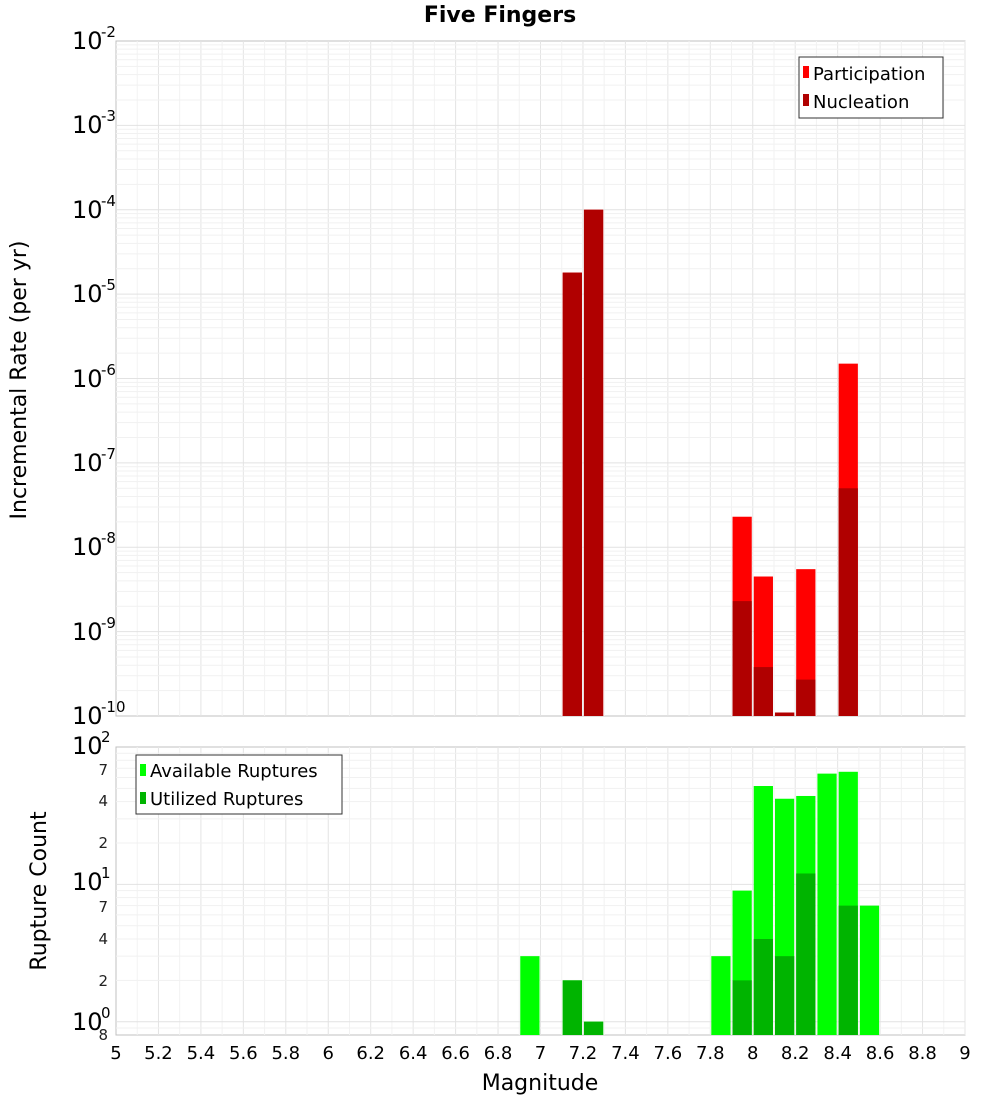 Image resolution: width=1000 pixels, height=1100 pixels. Describe the element at coordinates (861, 102) in the screenshot. I see `legend-nucleation-label: Nucleation` at that location.